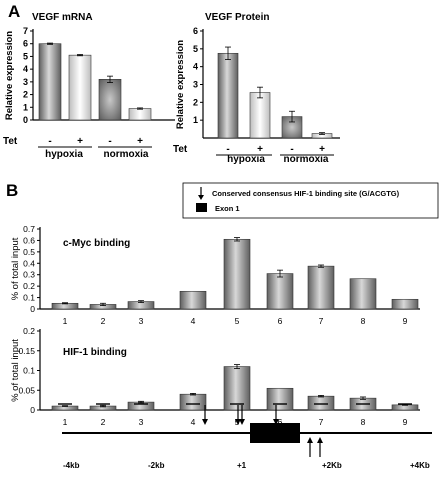  I want to click on legend-box, so click(310, 200).